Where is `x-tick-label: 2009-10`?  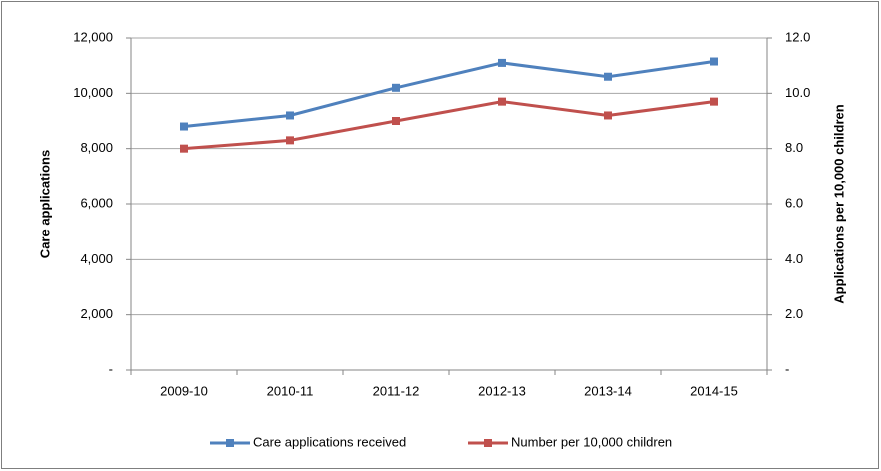
x-tick-label: 2009-10 is located at coordinates (184, 390).